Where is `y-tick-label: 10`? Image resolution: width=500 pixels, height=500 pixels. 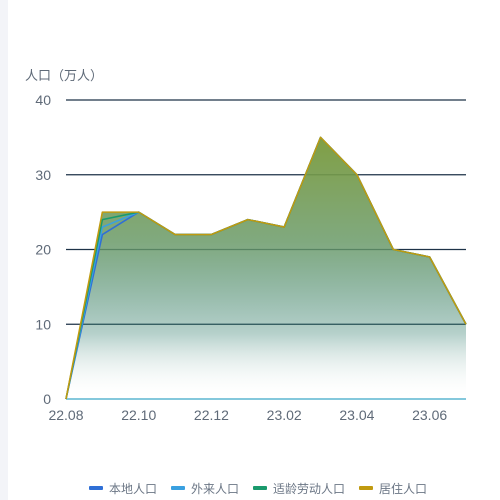
y-tick-label: 10 is located at coordinates (43, 324).